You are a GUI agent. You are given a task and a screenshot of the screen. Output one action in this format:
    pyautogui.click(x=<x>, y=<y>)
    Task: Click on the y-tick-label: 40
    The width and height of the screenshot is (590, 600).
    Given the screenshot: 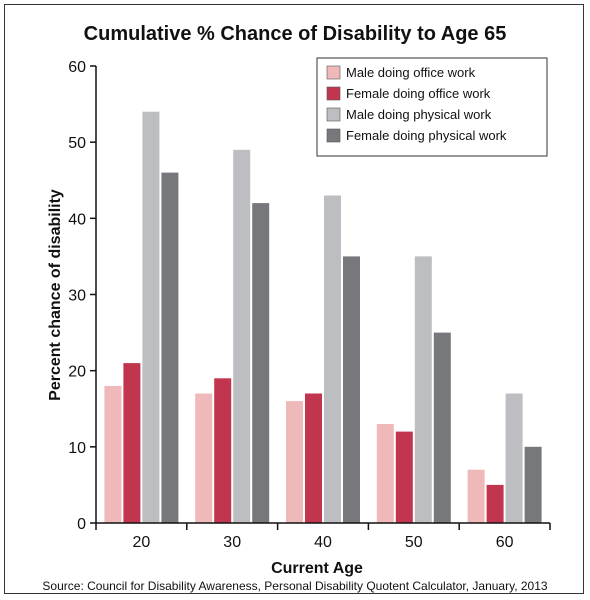 What is the action you would take?
    pyautogui.click(x=77, y=219)
    